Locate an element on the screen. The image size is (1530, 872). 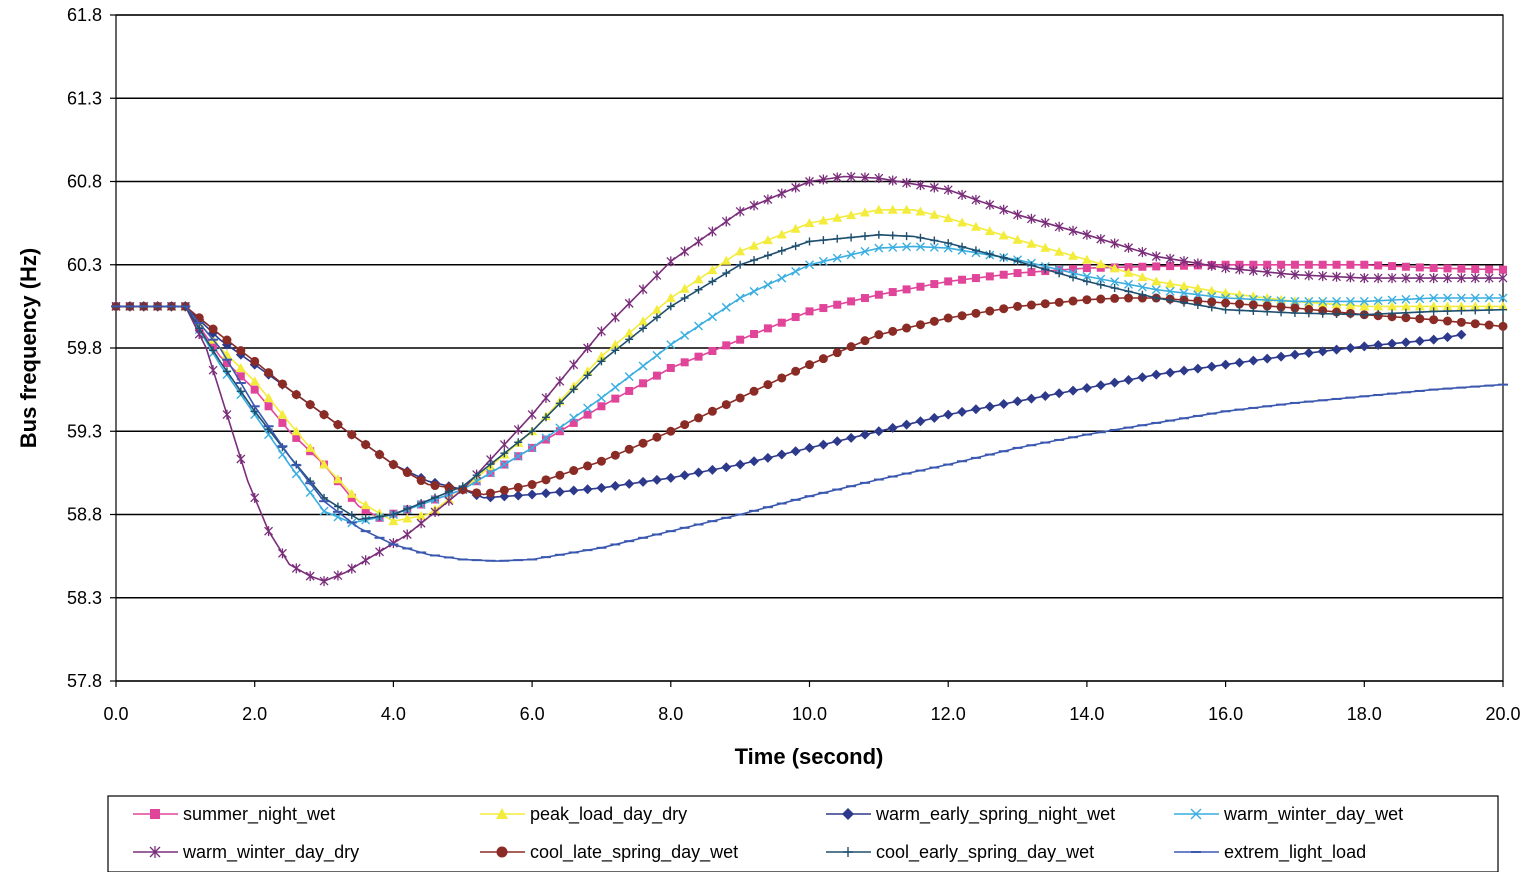
legend-label: cool_late_spring_day_wet is located at coordinates (634, 852).